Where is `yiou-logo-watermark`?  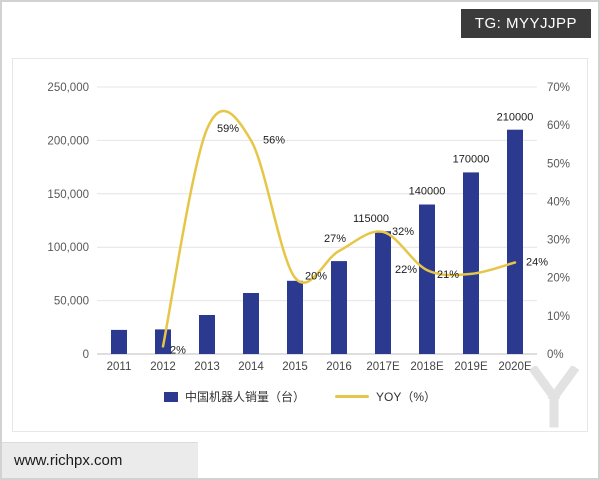
yiou-logo-watermark is located at coordinates (554, 397).